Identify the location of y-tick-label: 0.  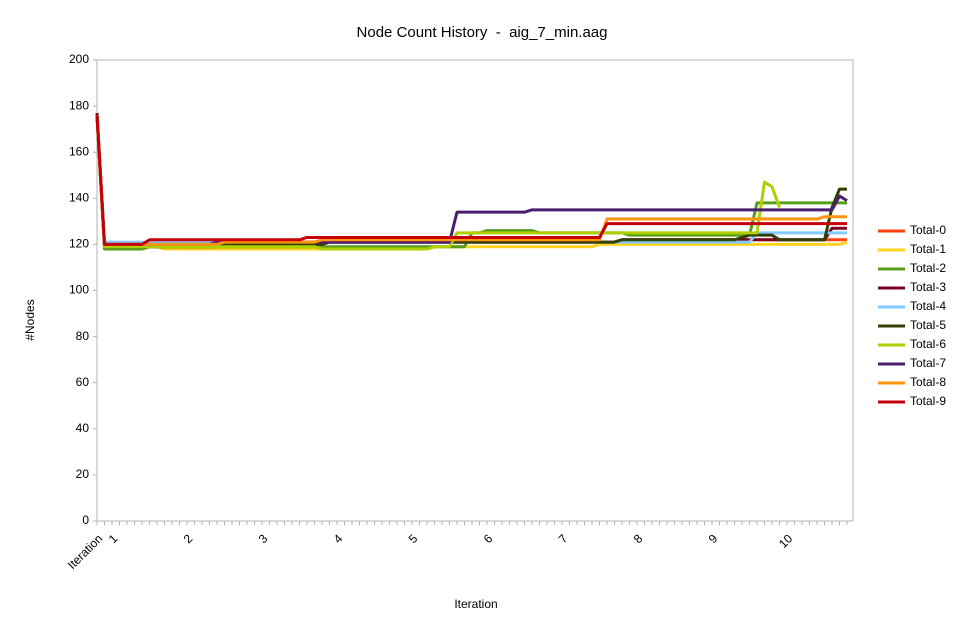
(85, 520).